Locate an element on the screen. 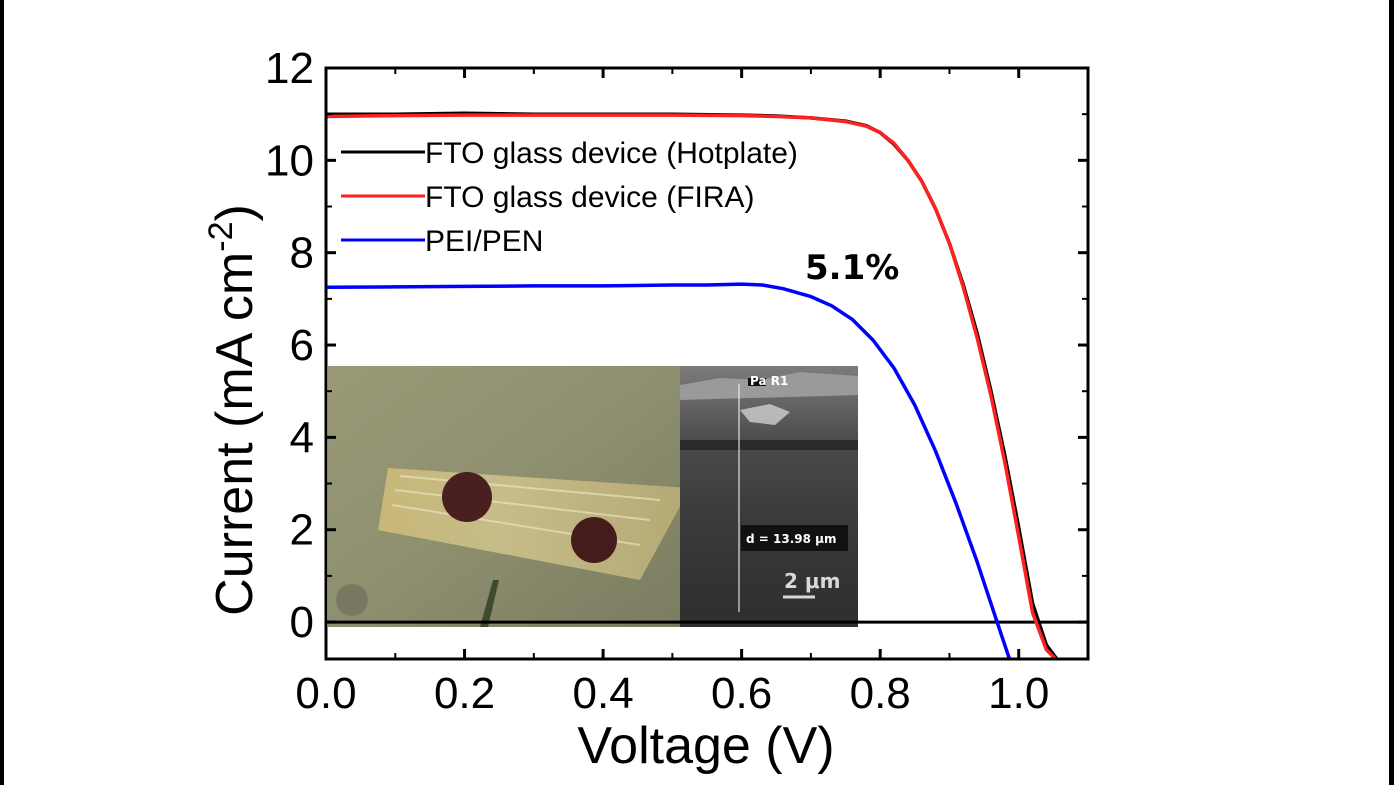 The height and width of the screenshot is (785, 1394). inset-photo is located at coordinates (509, 496).